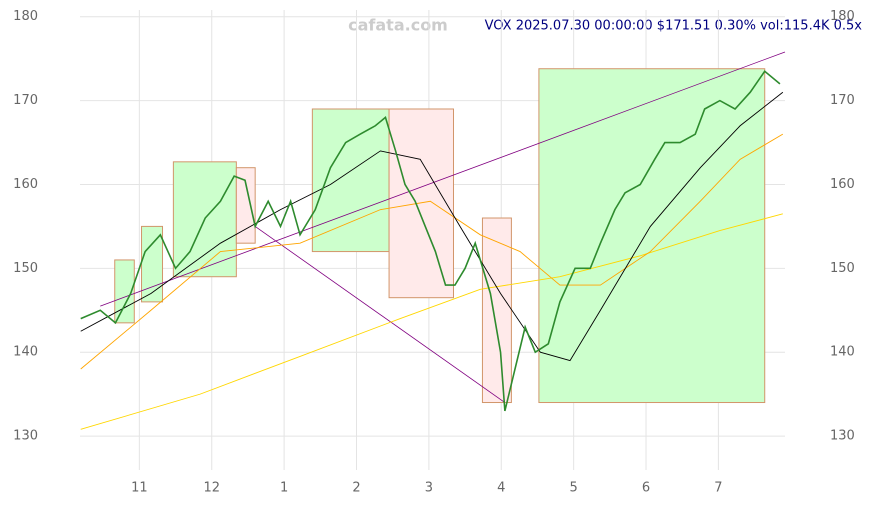 The height and width of the screenshot is (505, 873). I want to click on x-tick-label: 2, so click(356, 488).